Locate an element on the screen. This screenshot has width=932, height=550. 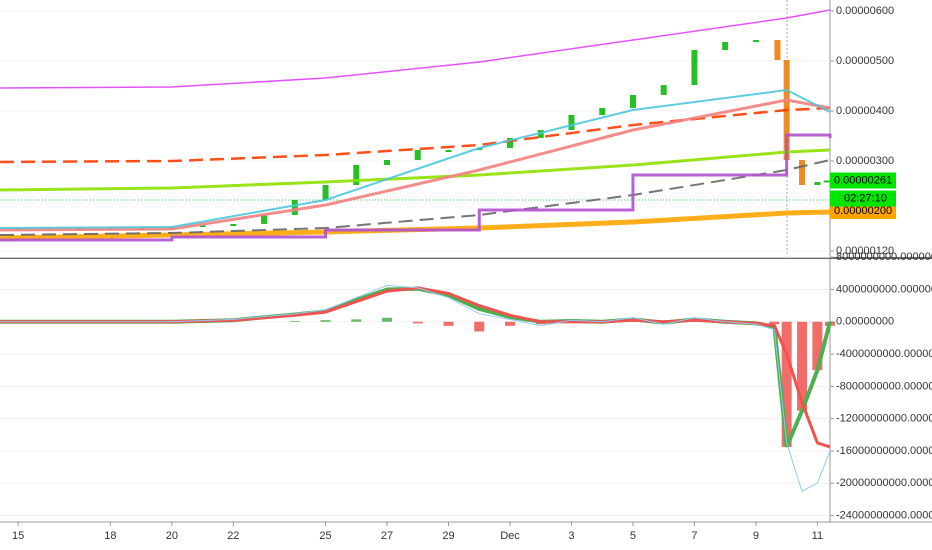
x-tick-label: 11 is located at coordinates (817, 536).